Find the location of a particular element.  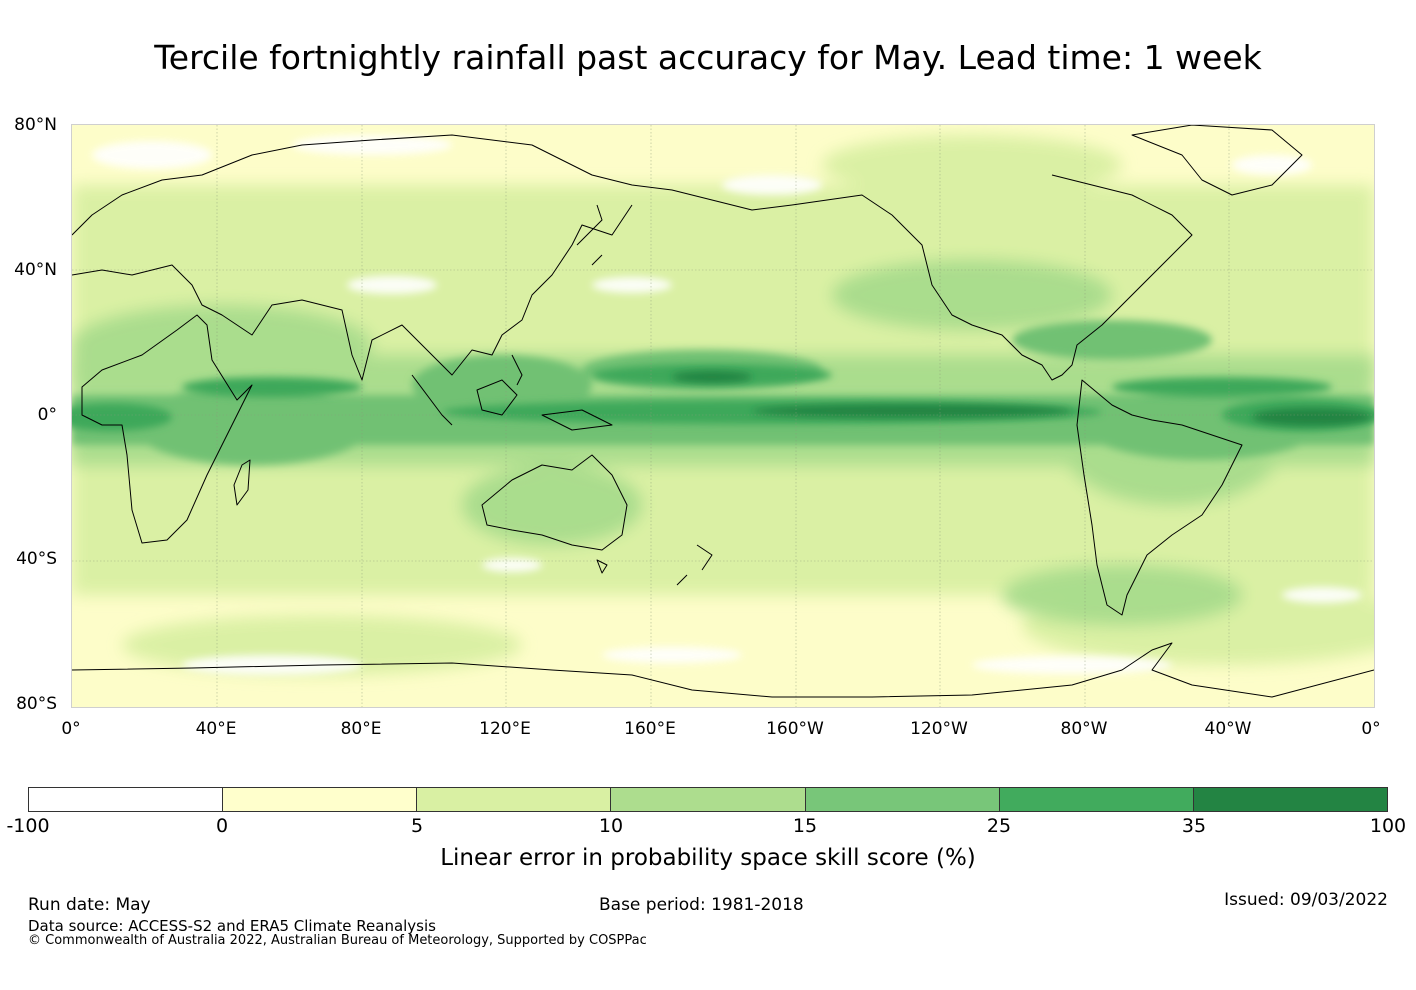

coast-north-america is located at coordinates (992, 277).